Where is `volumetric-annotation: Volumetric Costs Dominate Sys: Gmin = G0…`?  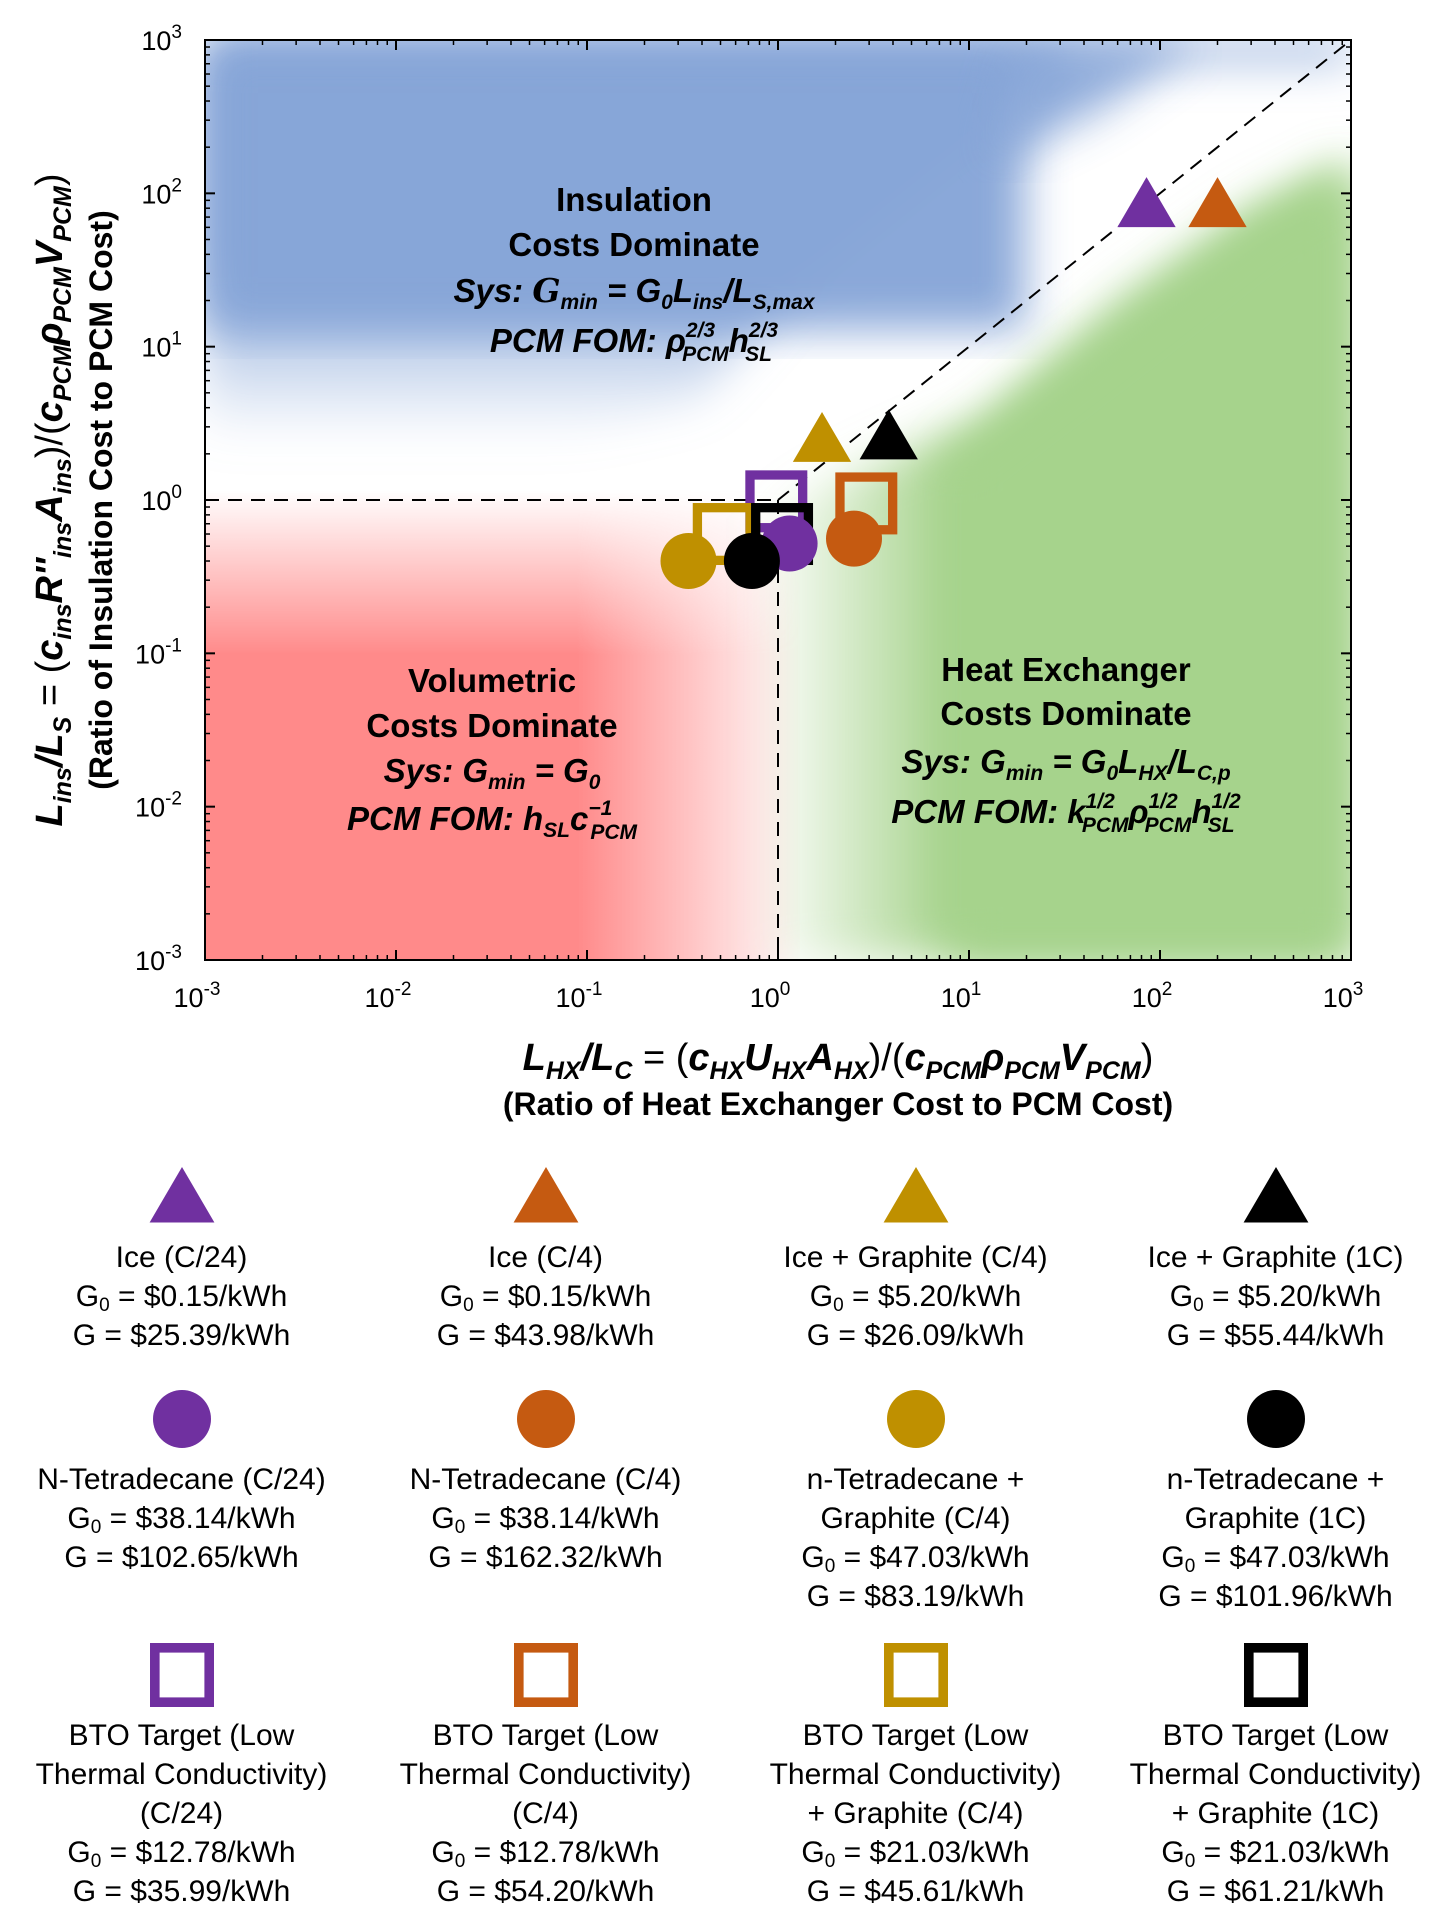
volumetric-annotation: Volumetric Costs Dominate Sys: Gmin = G0… is located at coordinates (492, 753).